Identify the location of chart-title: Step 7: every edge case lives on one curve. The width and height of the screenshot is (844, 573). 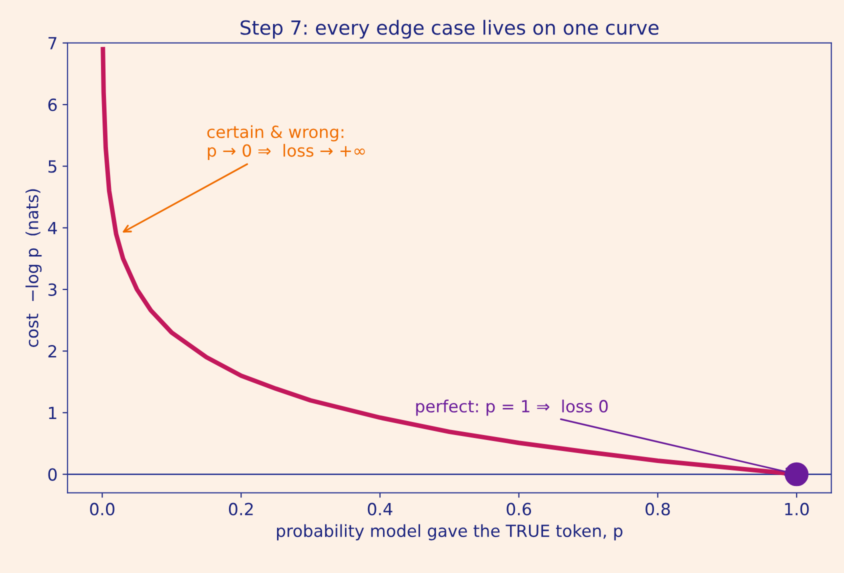
(449, 29).